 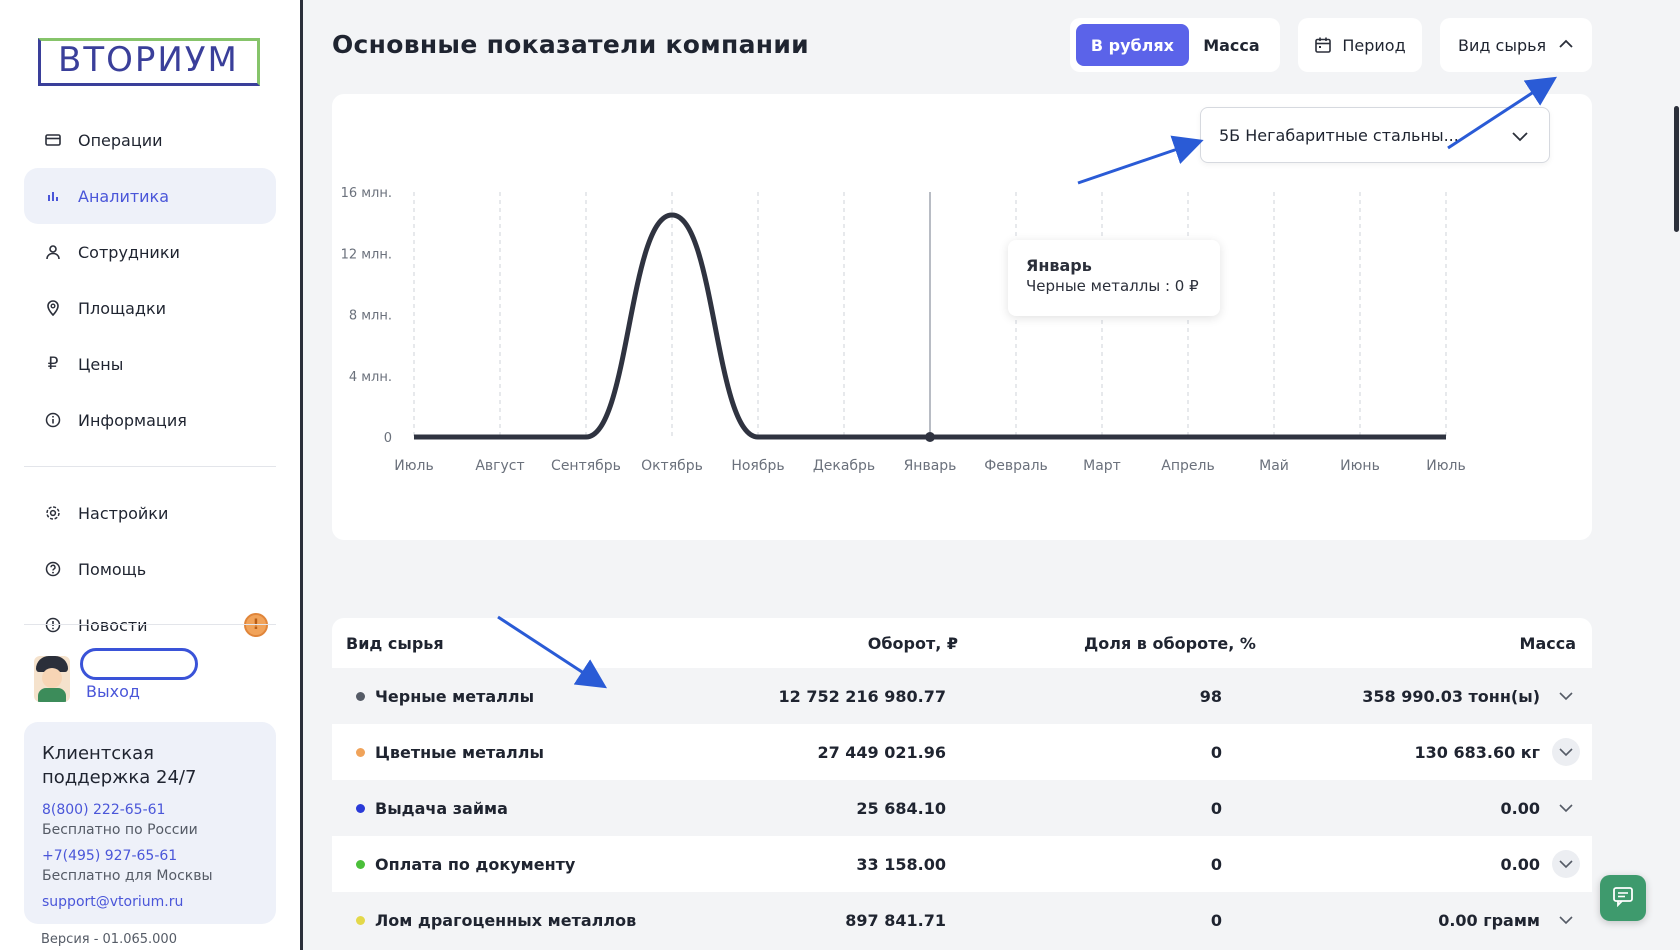 What do you see at coordinates (366, 193) in the screenshot?
I see `y-tick-label: 16 млн.` at bounding box center [366, 193].